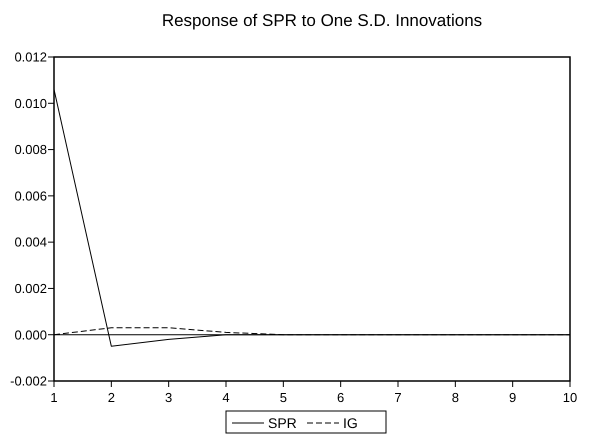 This screenshot has height=447, width=592. Describe the element at coordinates (226, 397) in the screenshot. I see `x-tick-label: 4` at that location.